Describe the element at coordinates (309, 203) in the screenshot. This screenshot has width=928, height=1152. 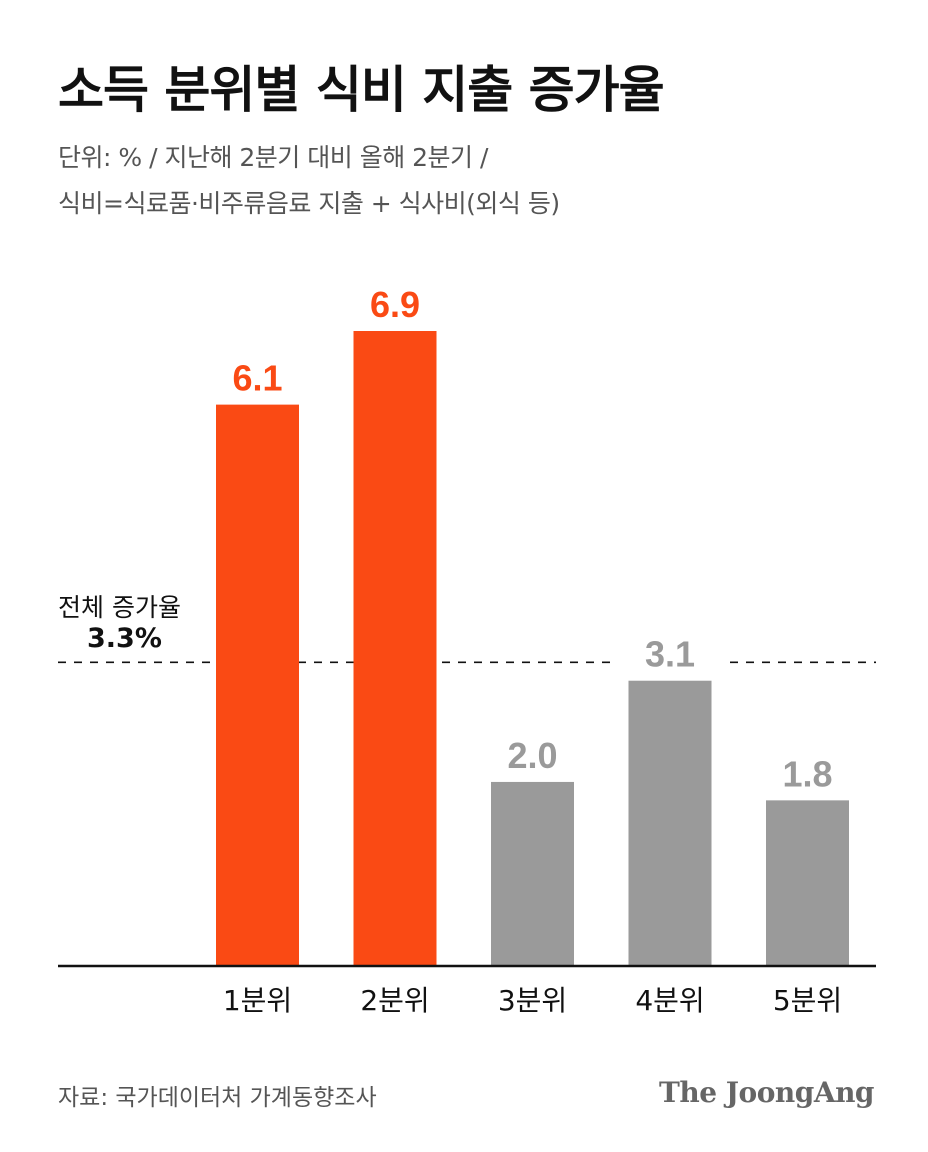
I see `chart-subtitle-line2: 식비=식료품·비주류음료 지출 + 식사비(외식 등)` at that location.